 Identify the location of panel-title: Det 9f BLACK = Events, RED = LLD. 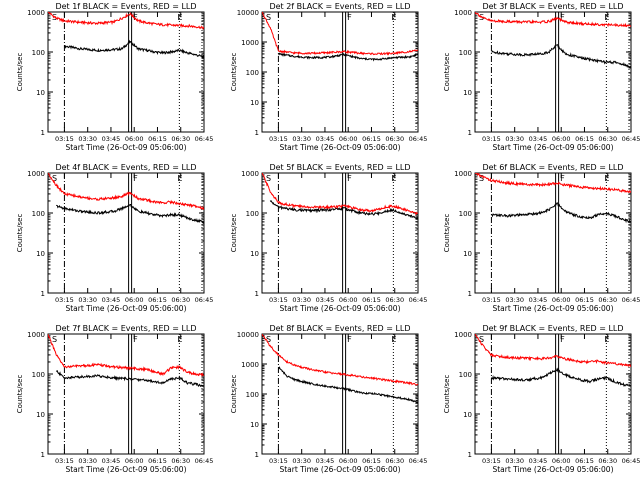
(552, 328).